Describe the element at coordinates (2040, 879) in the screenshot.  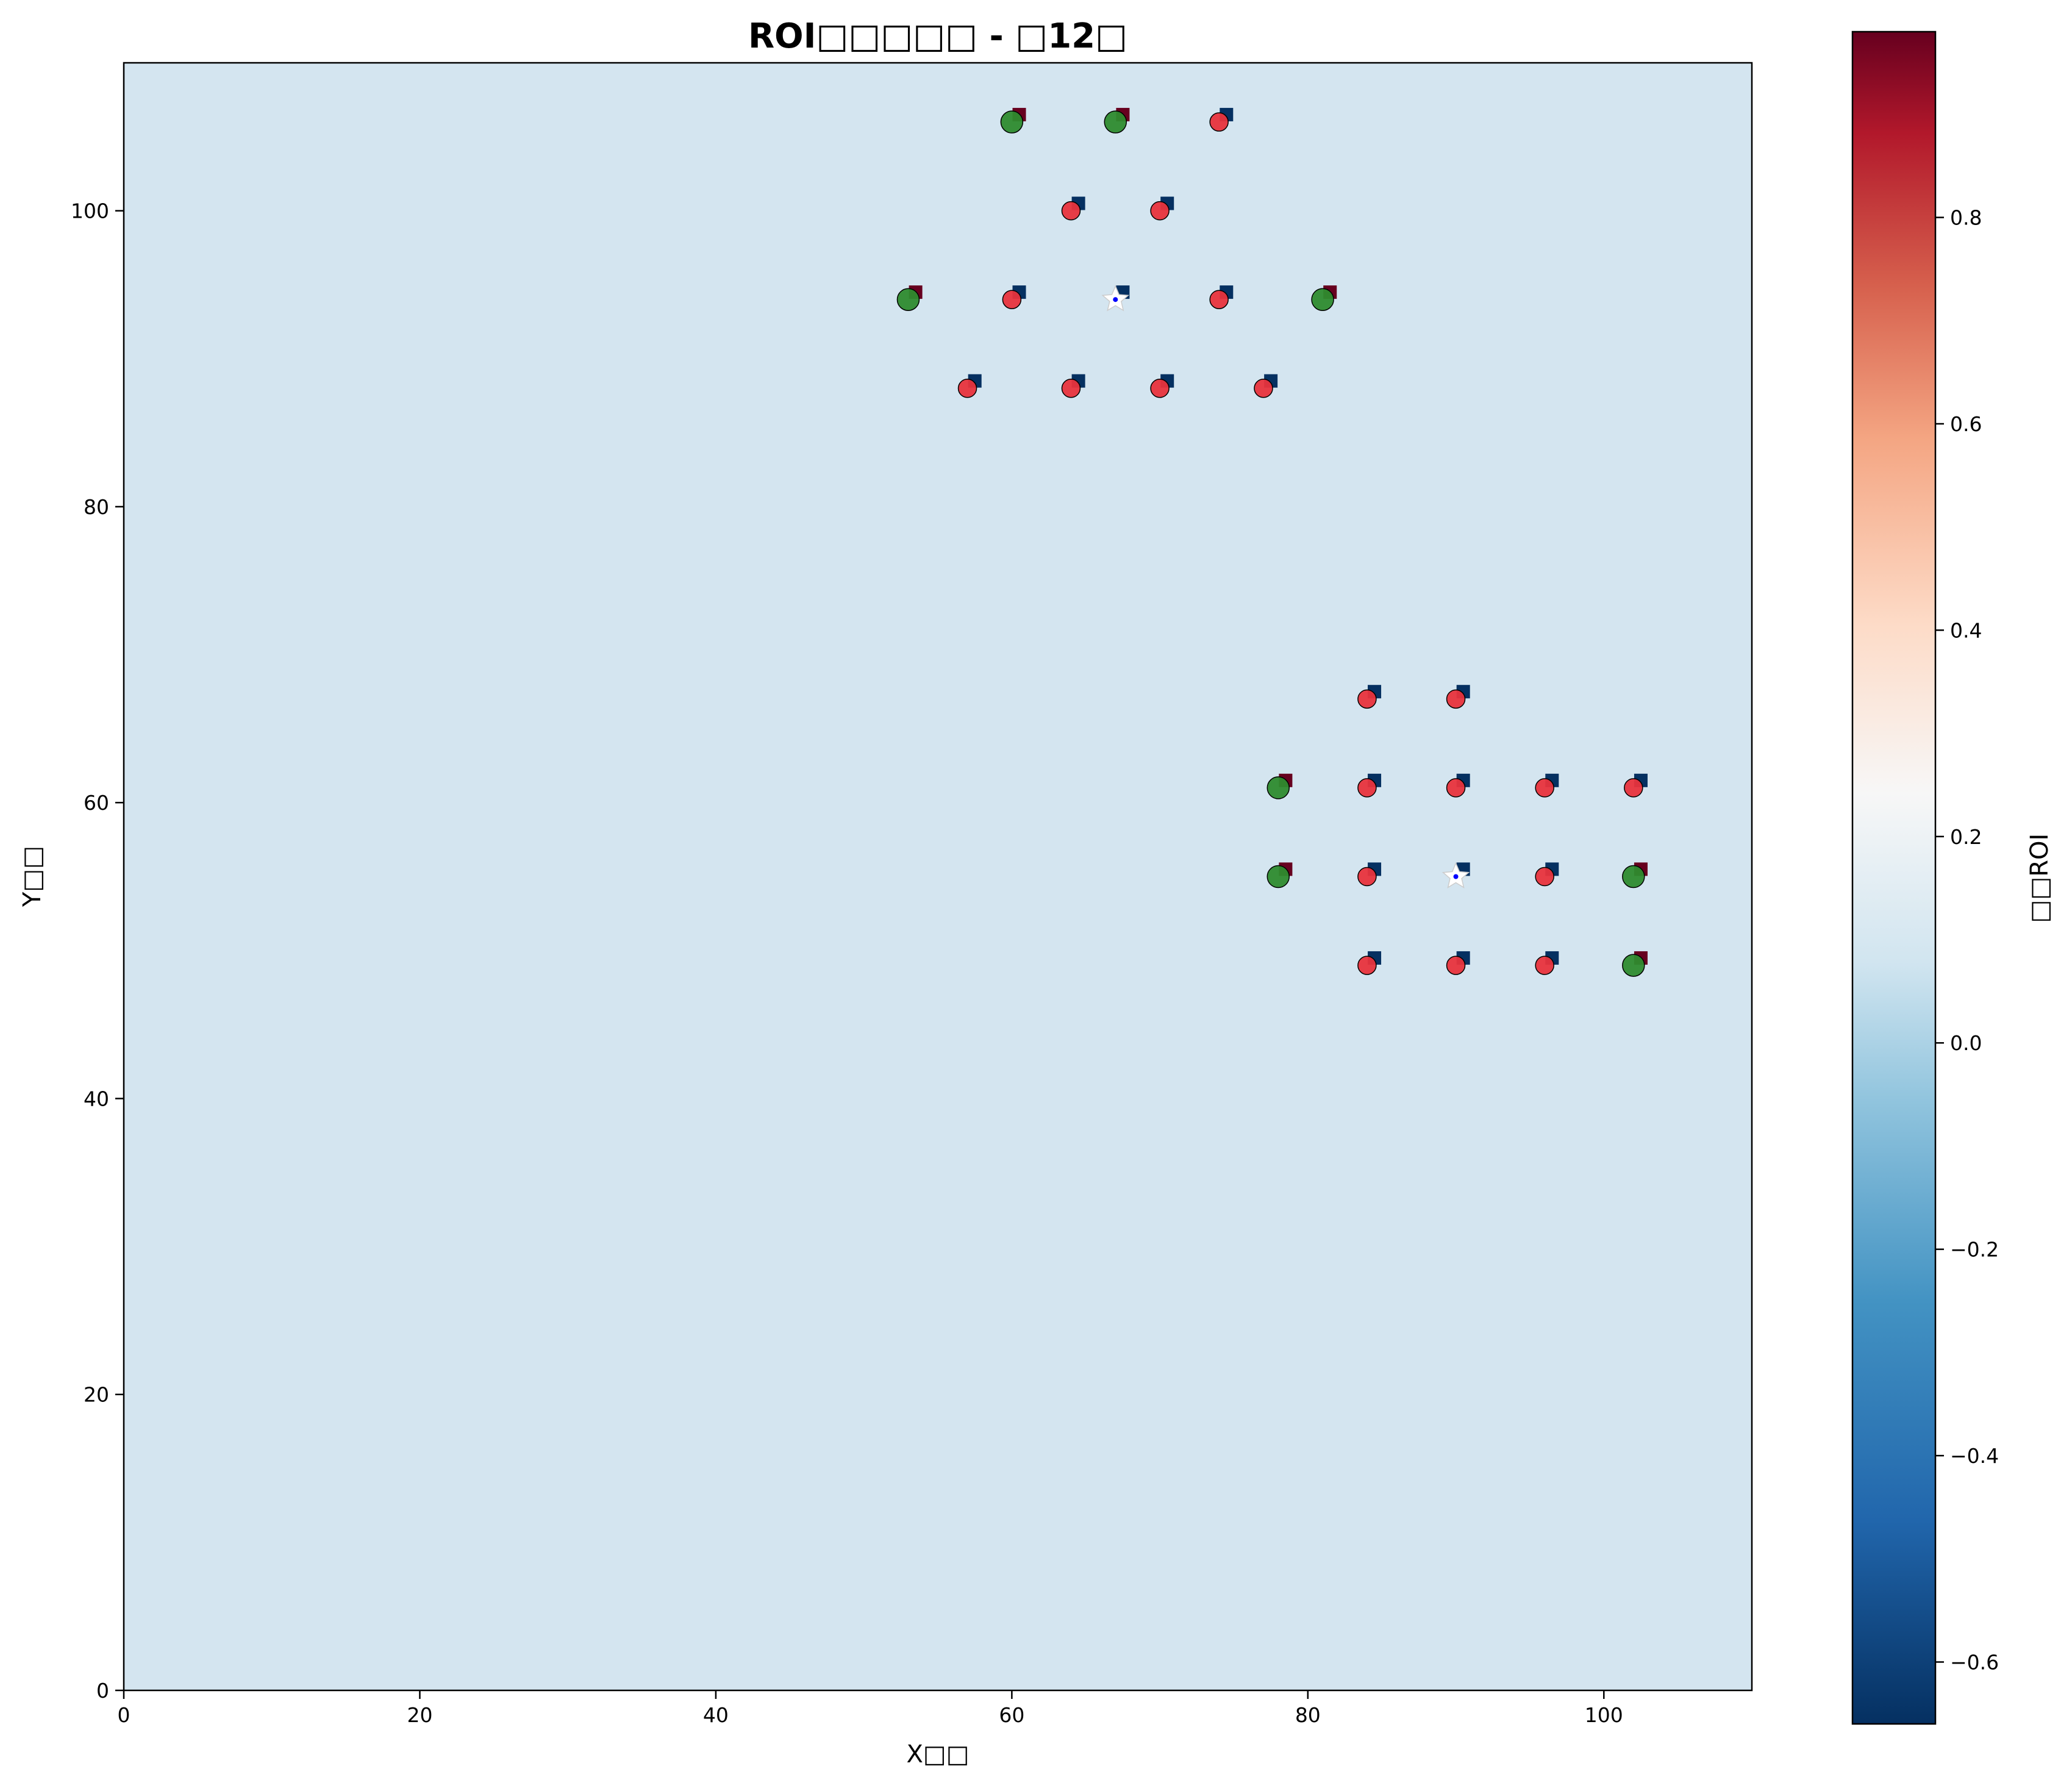
I see `colorbar-label: □□ROI` at that location.